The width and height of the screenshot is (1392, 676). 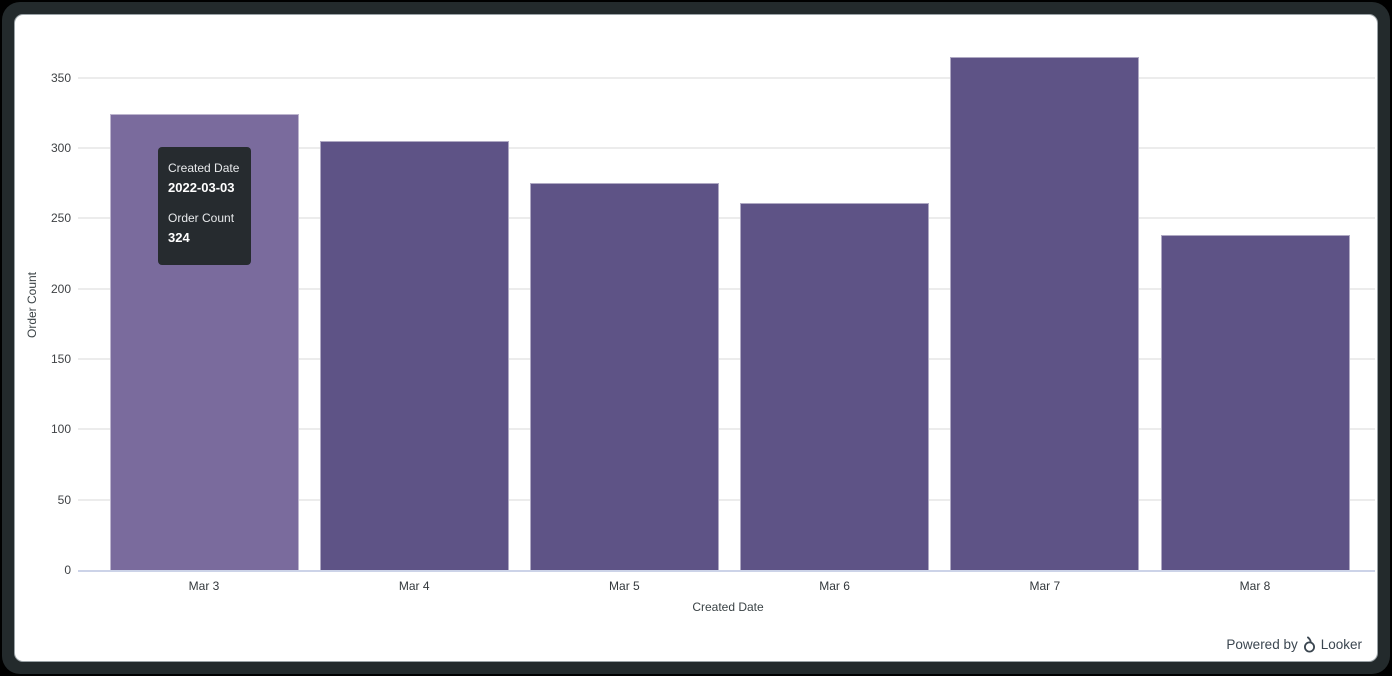 I want to click on x-tick-label-mar-4: Mar 4, so click(x=414, y=586).